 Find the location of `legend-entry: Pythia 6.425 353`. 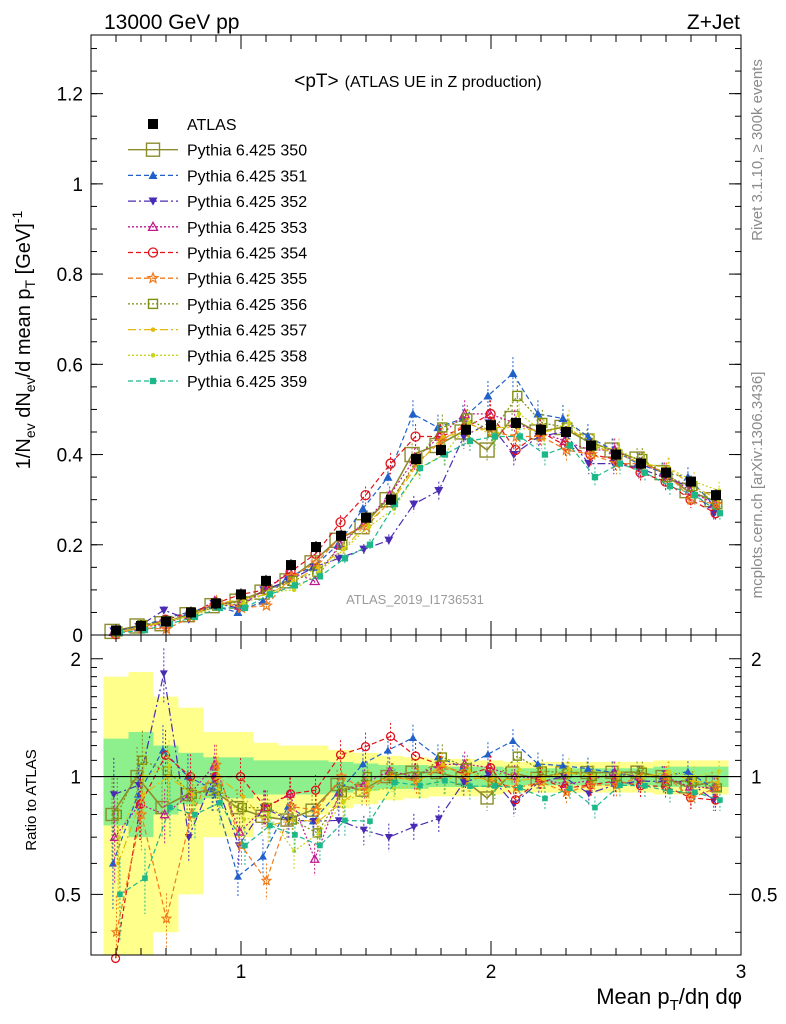

legend-entry: Pythia 6.425 353 is located at coordinates (247, 228).